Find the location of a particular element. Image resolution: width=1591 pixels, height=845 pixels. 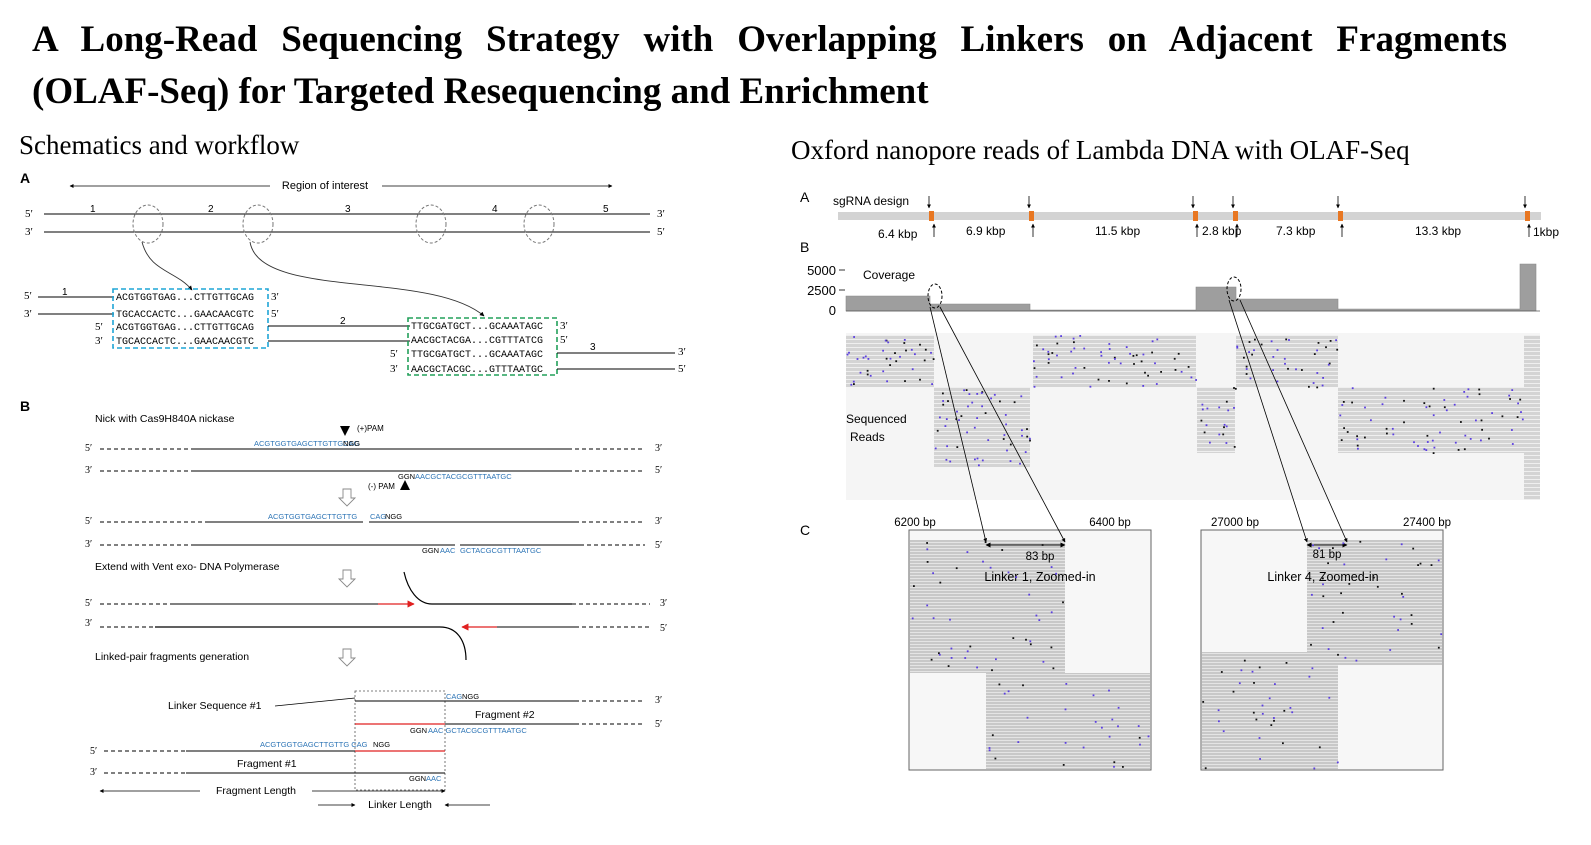

green-top-3prime: 3′ is located at coordinates (564, 326).